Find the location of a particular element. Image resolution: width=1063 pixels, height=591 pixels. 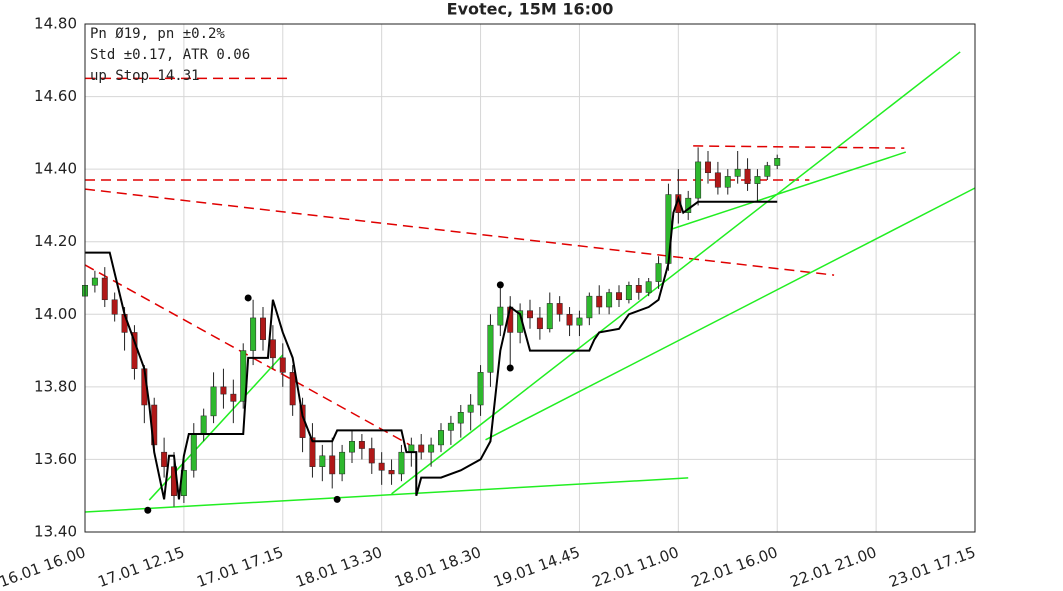

x-tick-label: 22.01 21.00 is located at coordinates (833, 567).